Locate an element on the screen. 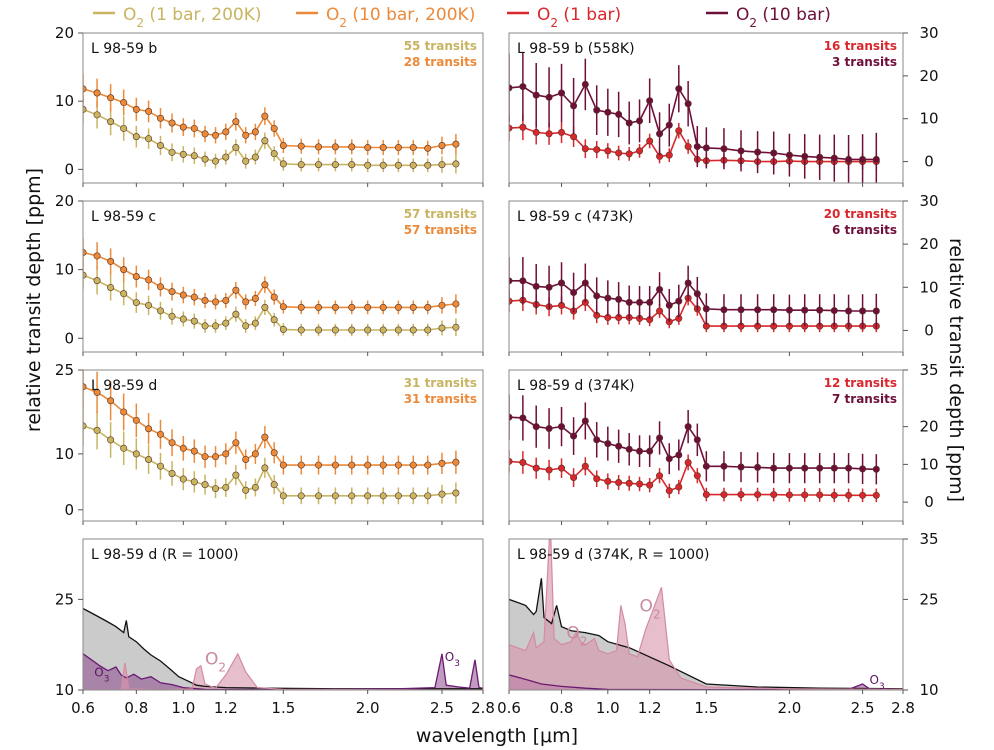 The height and width of the screenshot is (750, 994). o2-area is located at coordinates (283, 671).